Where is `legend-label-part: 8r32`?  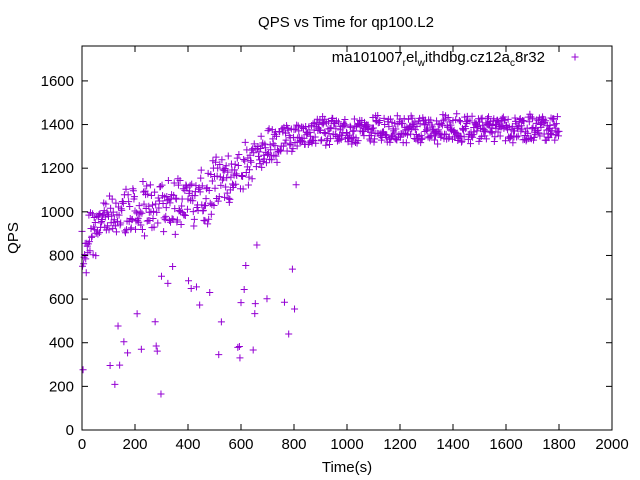
legend-label-part: 8r32 is located at coordinates (530, 57).